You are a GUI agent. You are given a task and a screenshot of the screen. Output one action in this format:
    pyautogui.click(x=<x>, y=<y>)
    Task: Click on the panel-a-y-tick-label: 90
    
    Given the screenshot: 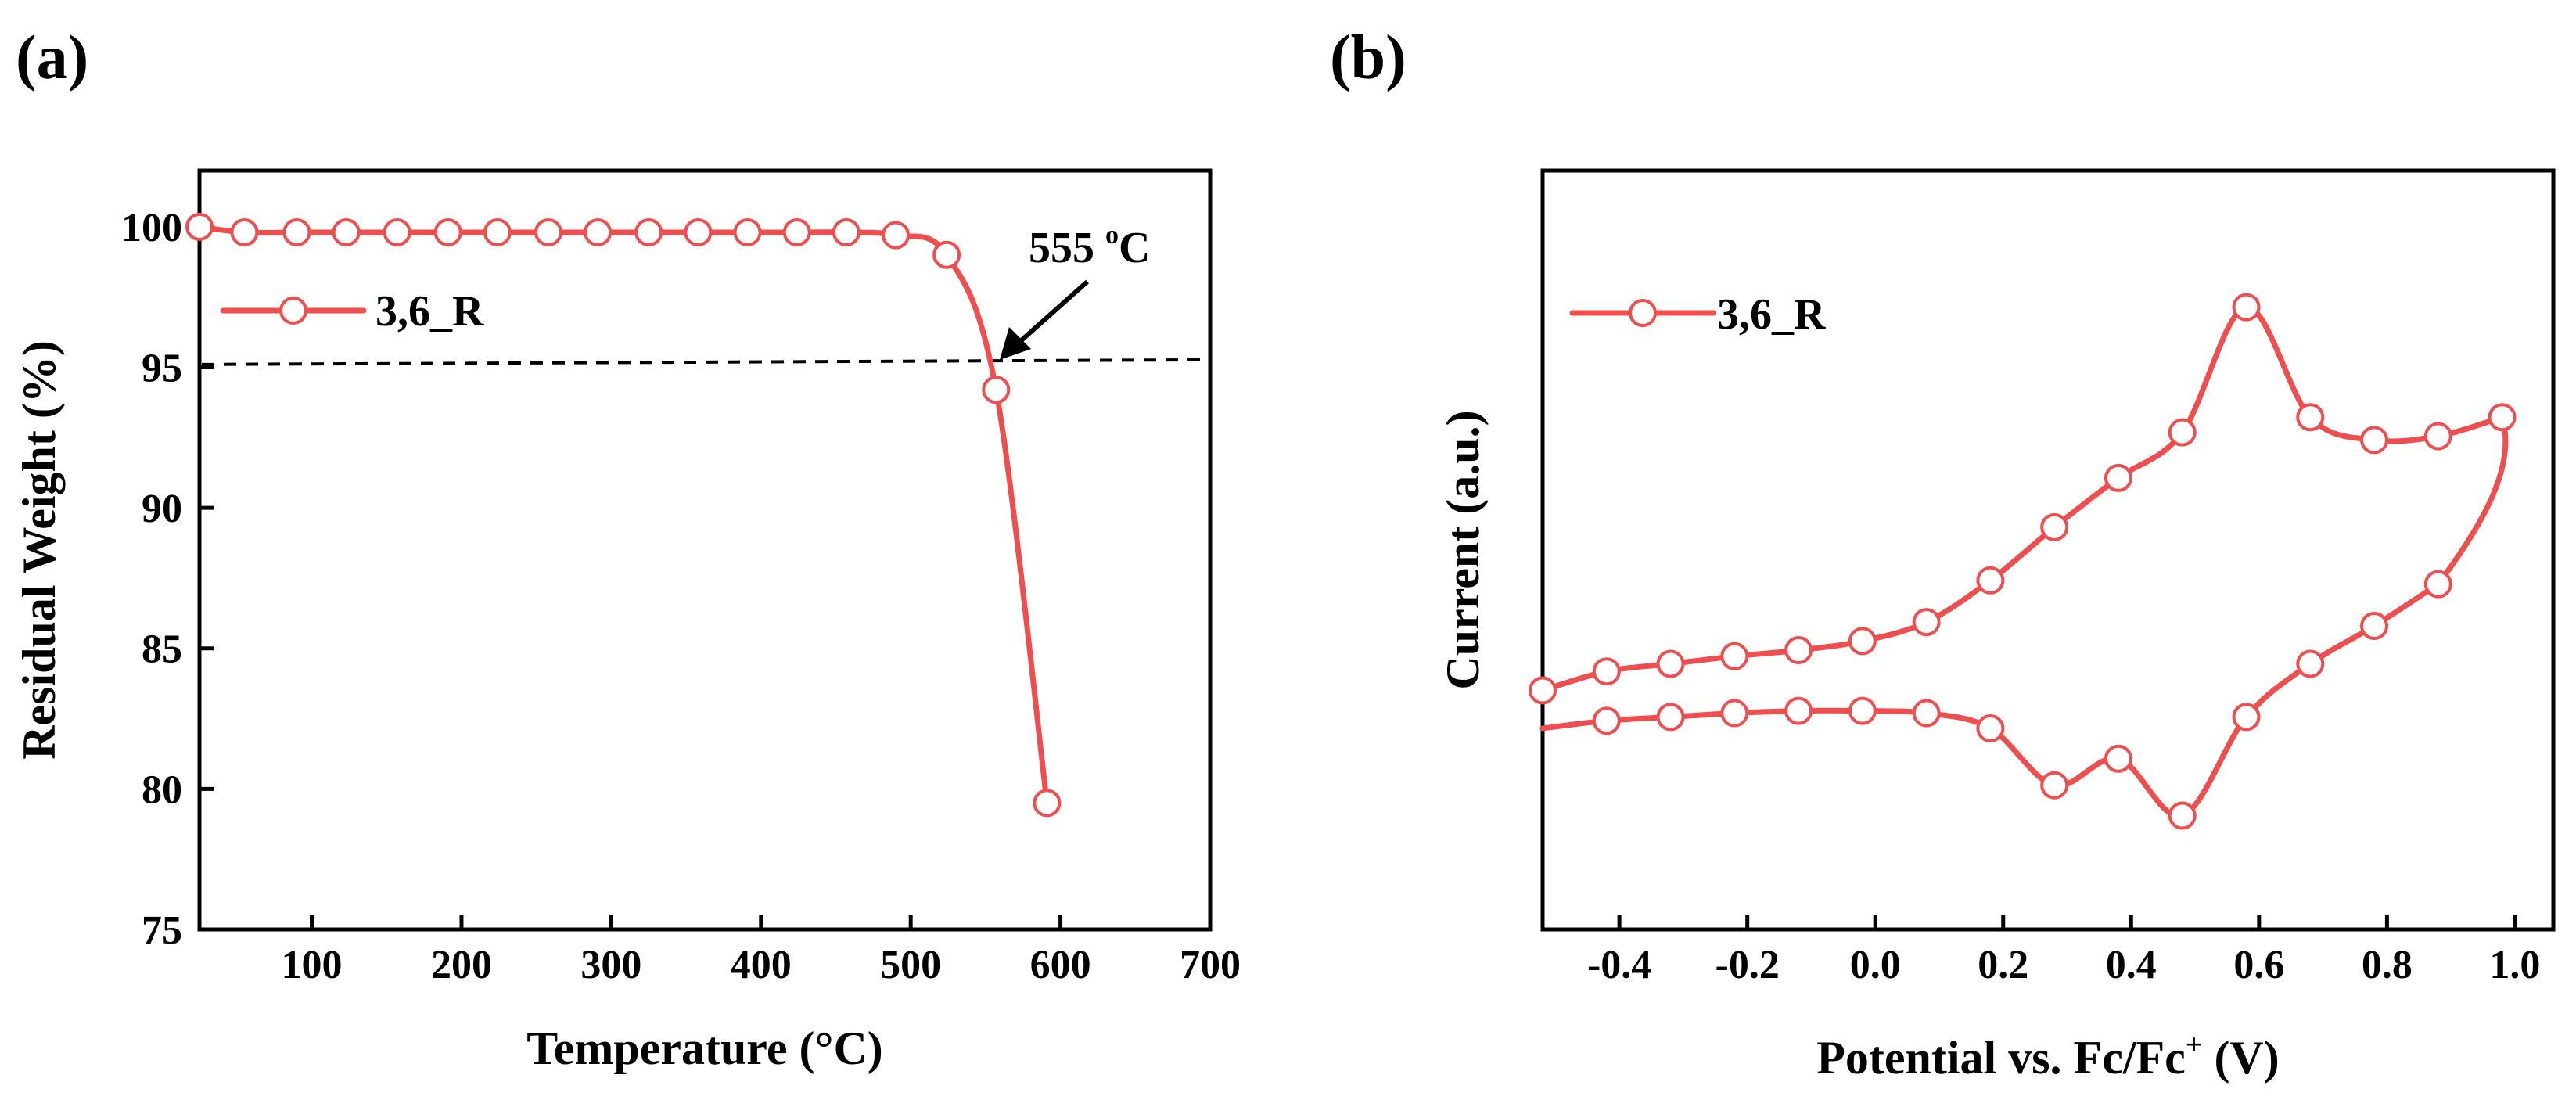 What is the action you would take?
    pyautogui.click(x=162, y=509)
    